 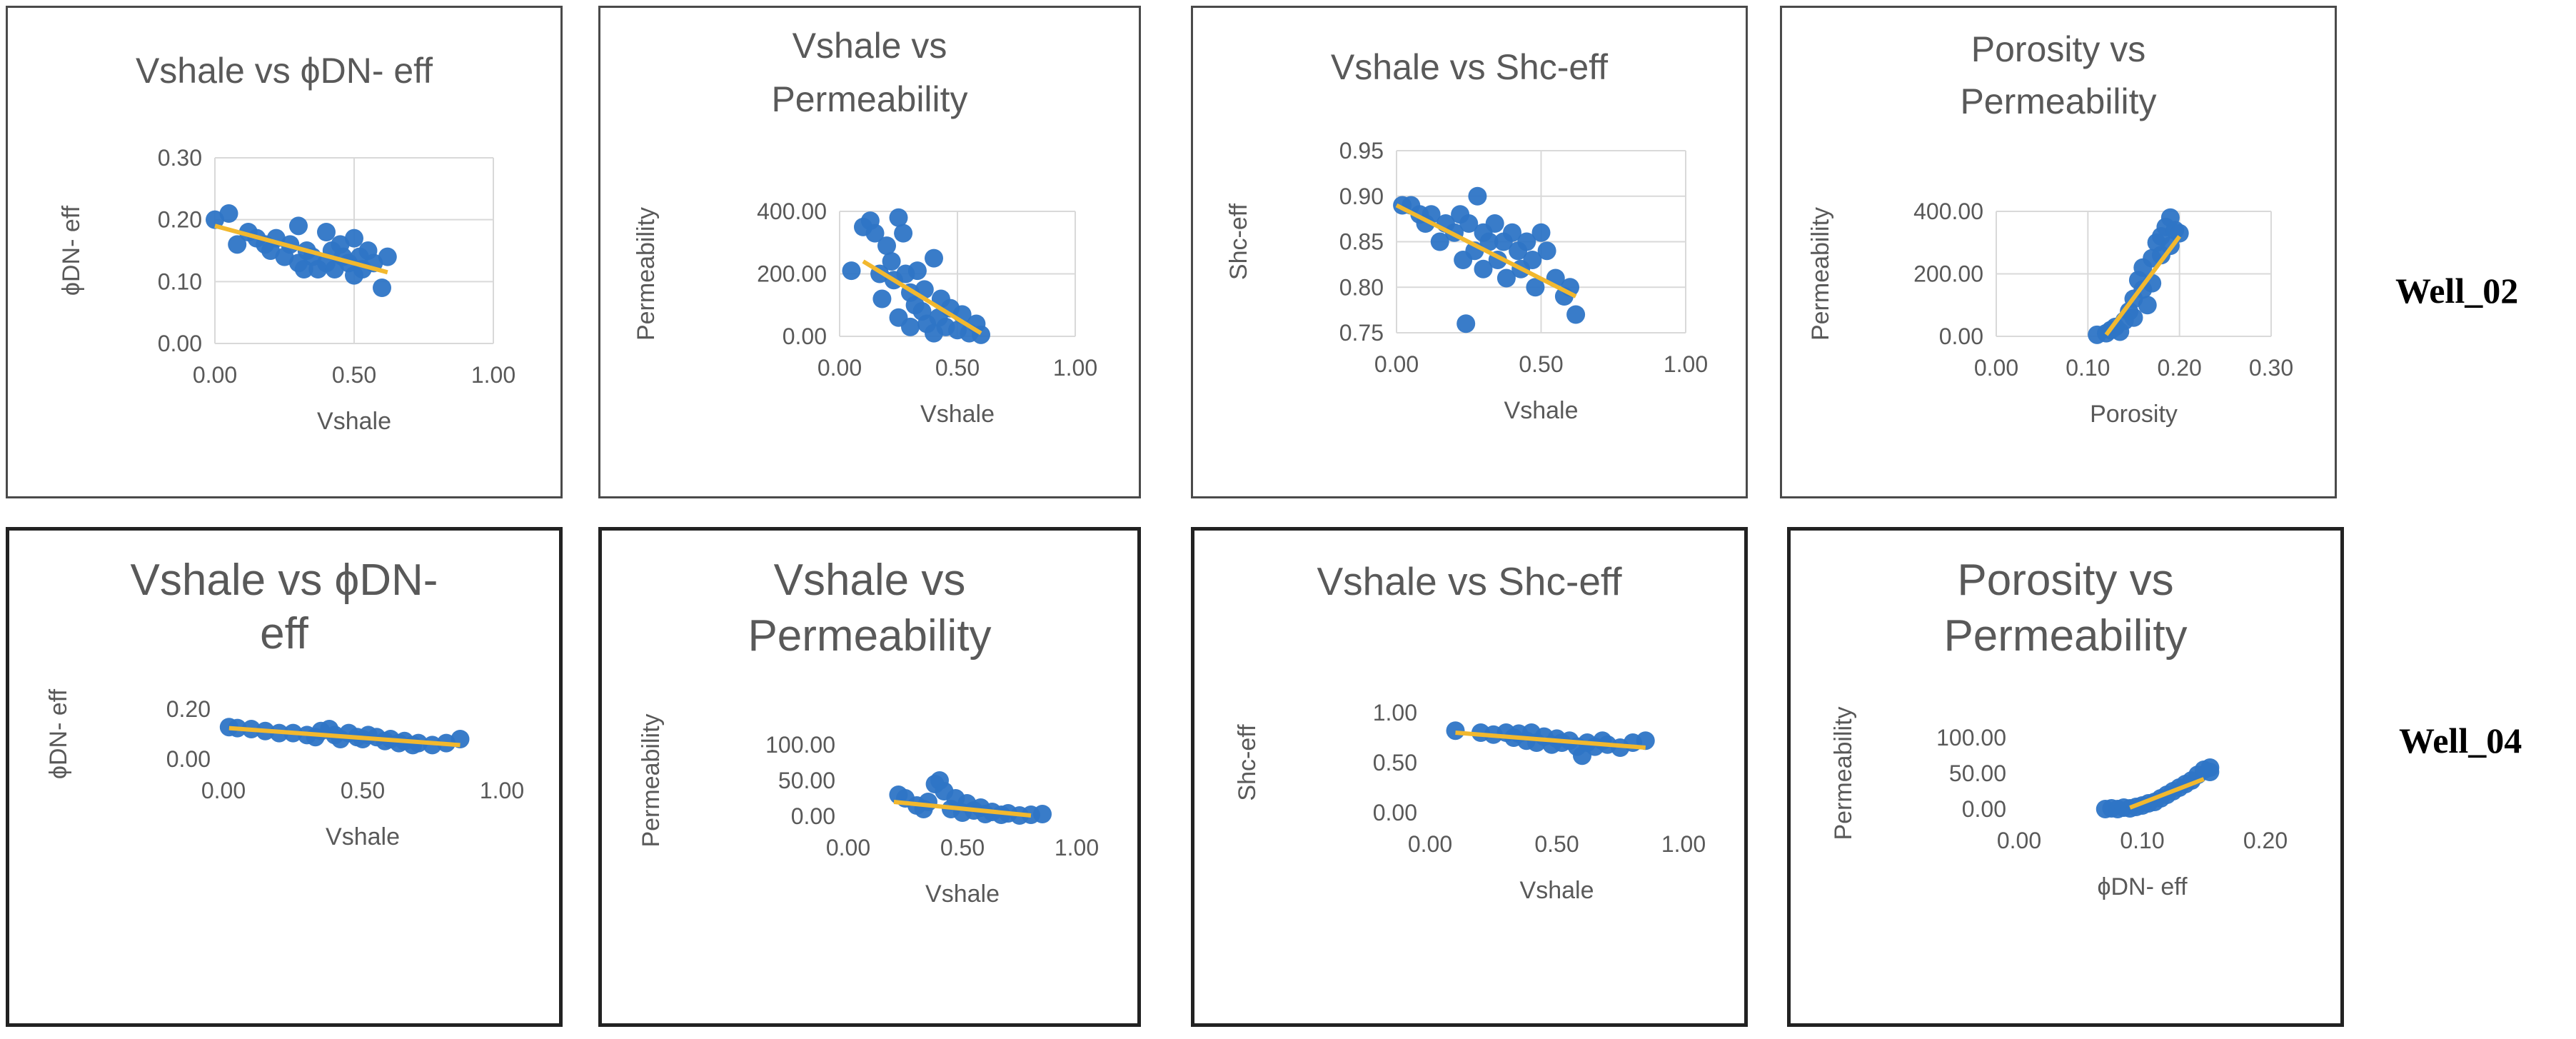 I want to click on well-label-02: Well_02, so click(x=2457, y=291).